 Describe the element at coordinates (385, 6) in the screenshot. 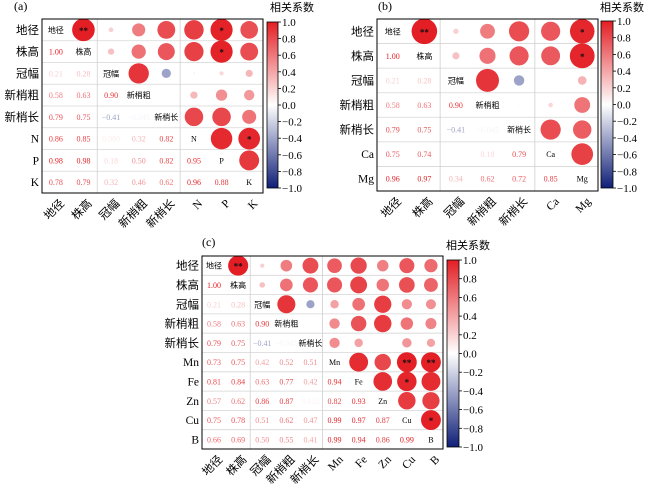

I see `panel-tag: (b)` at that location.